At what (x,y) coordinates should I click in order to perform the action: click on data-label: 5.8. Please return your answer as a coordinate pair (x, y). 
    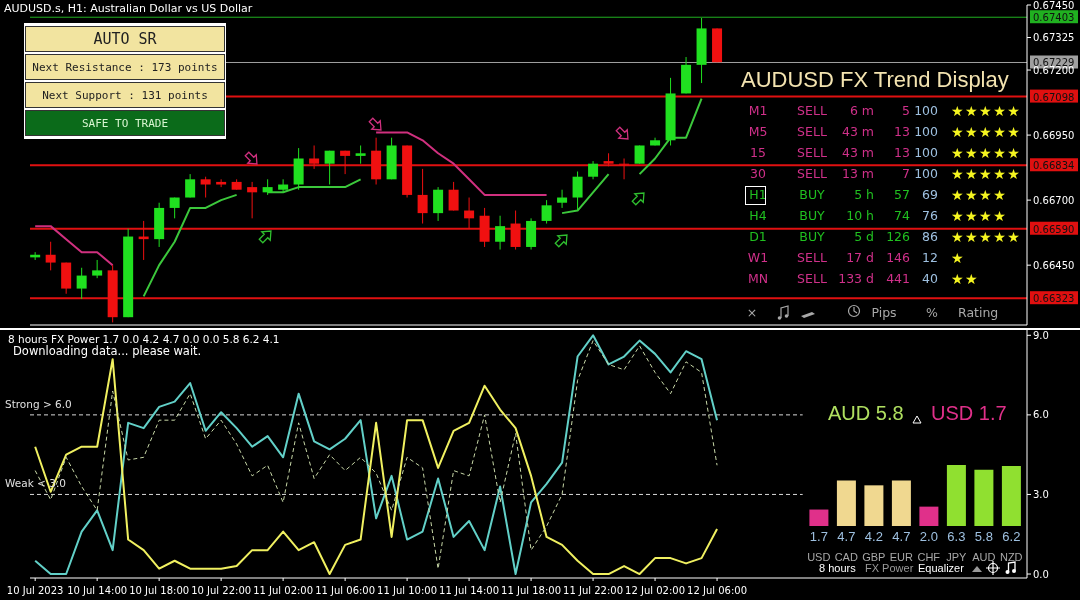
    Looking at the image, I should click on (983, 536).